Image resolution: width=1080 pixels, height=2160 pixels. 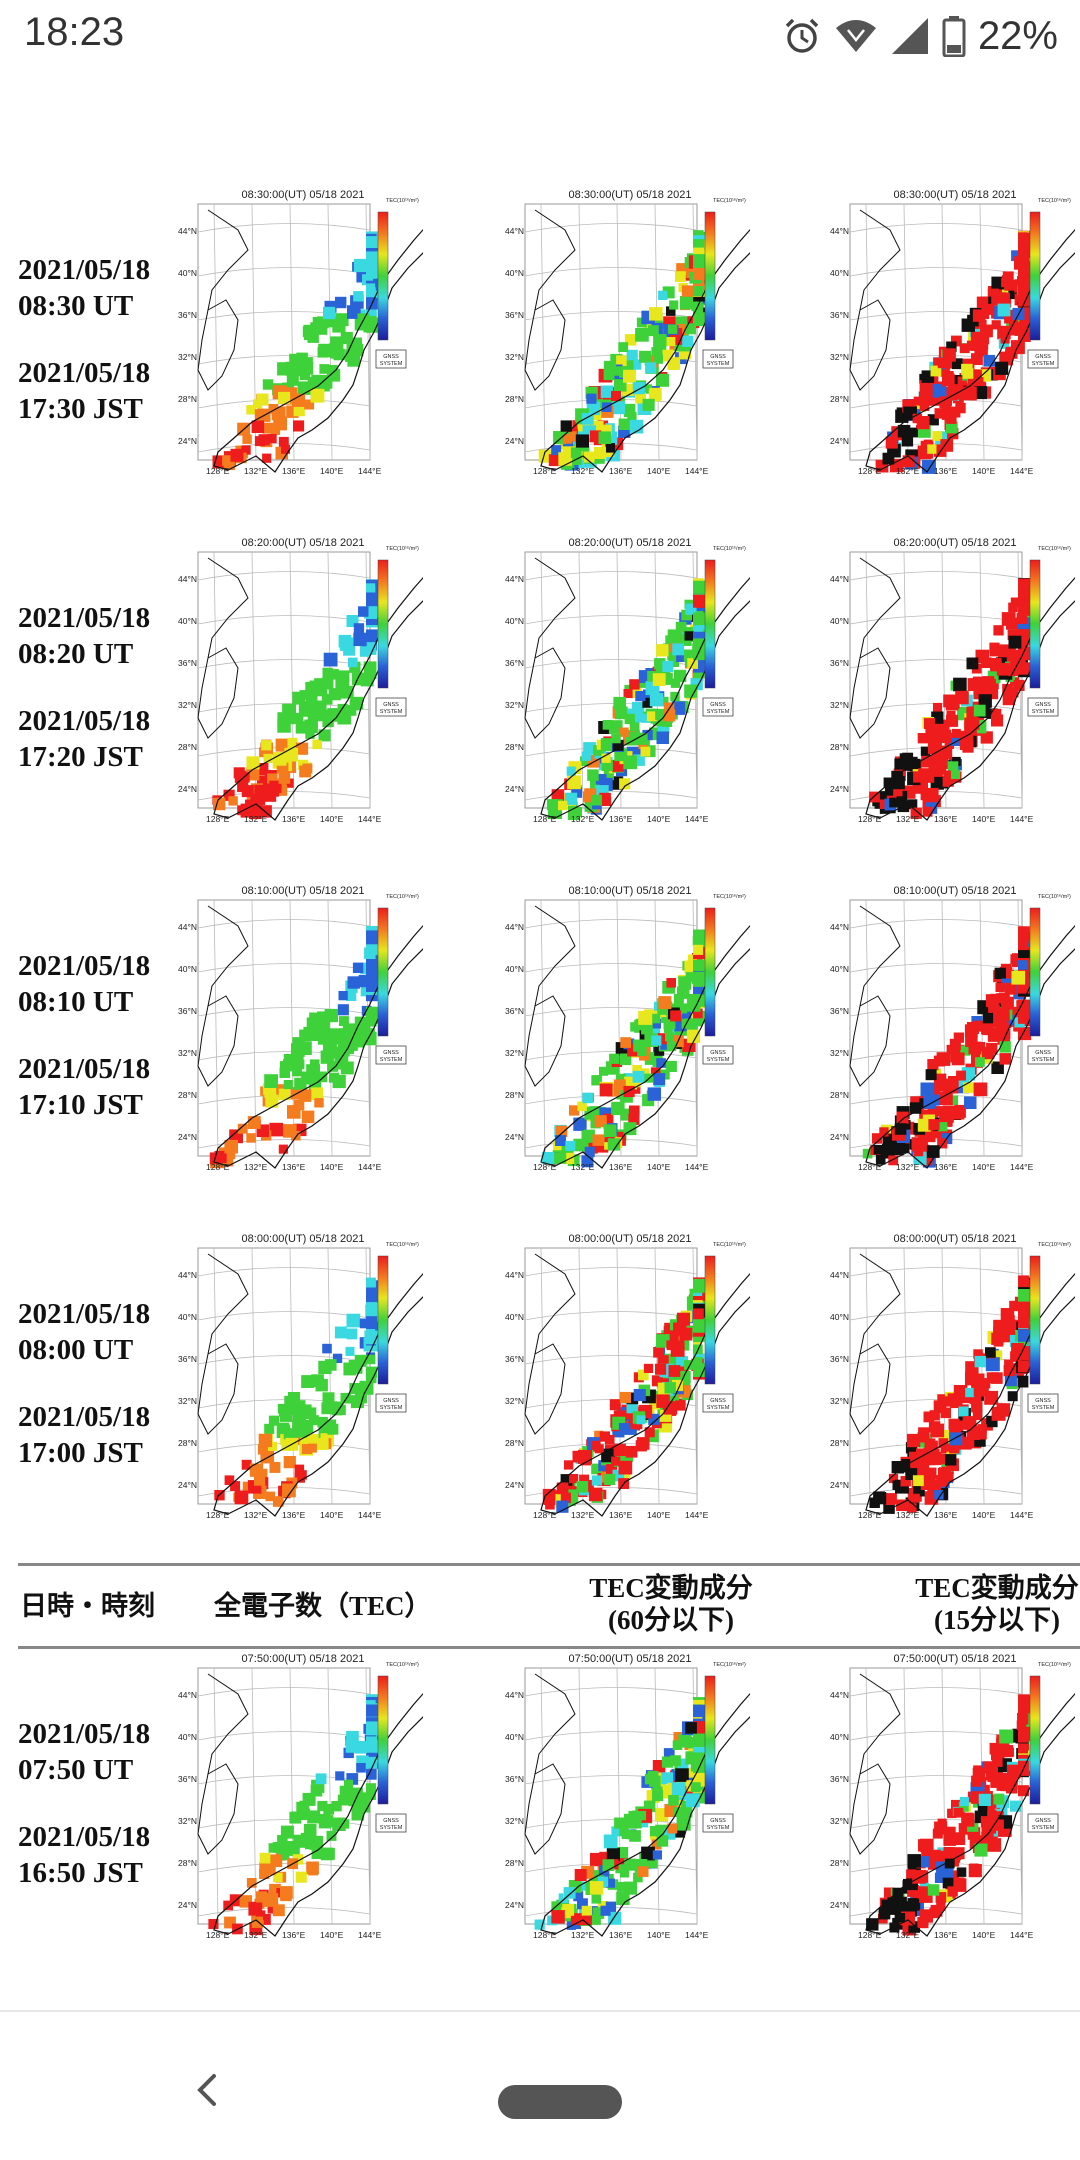 I want to click on jst-datetime: 2021/05/18 17:10 JST, so click(x=84, y=1087).